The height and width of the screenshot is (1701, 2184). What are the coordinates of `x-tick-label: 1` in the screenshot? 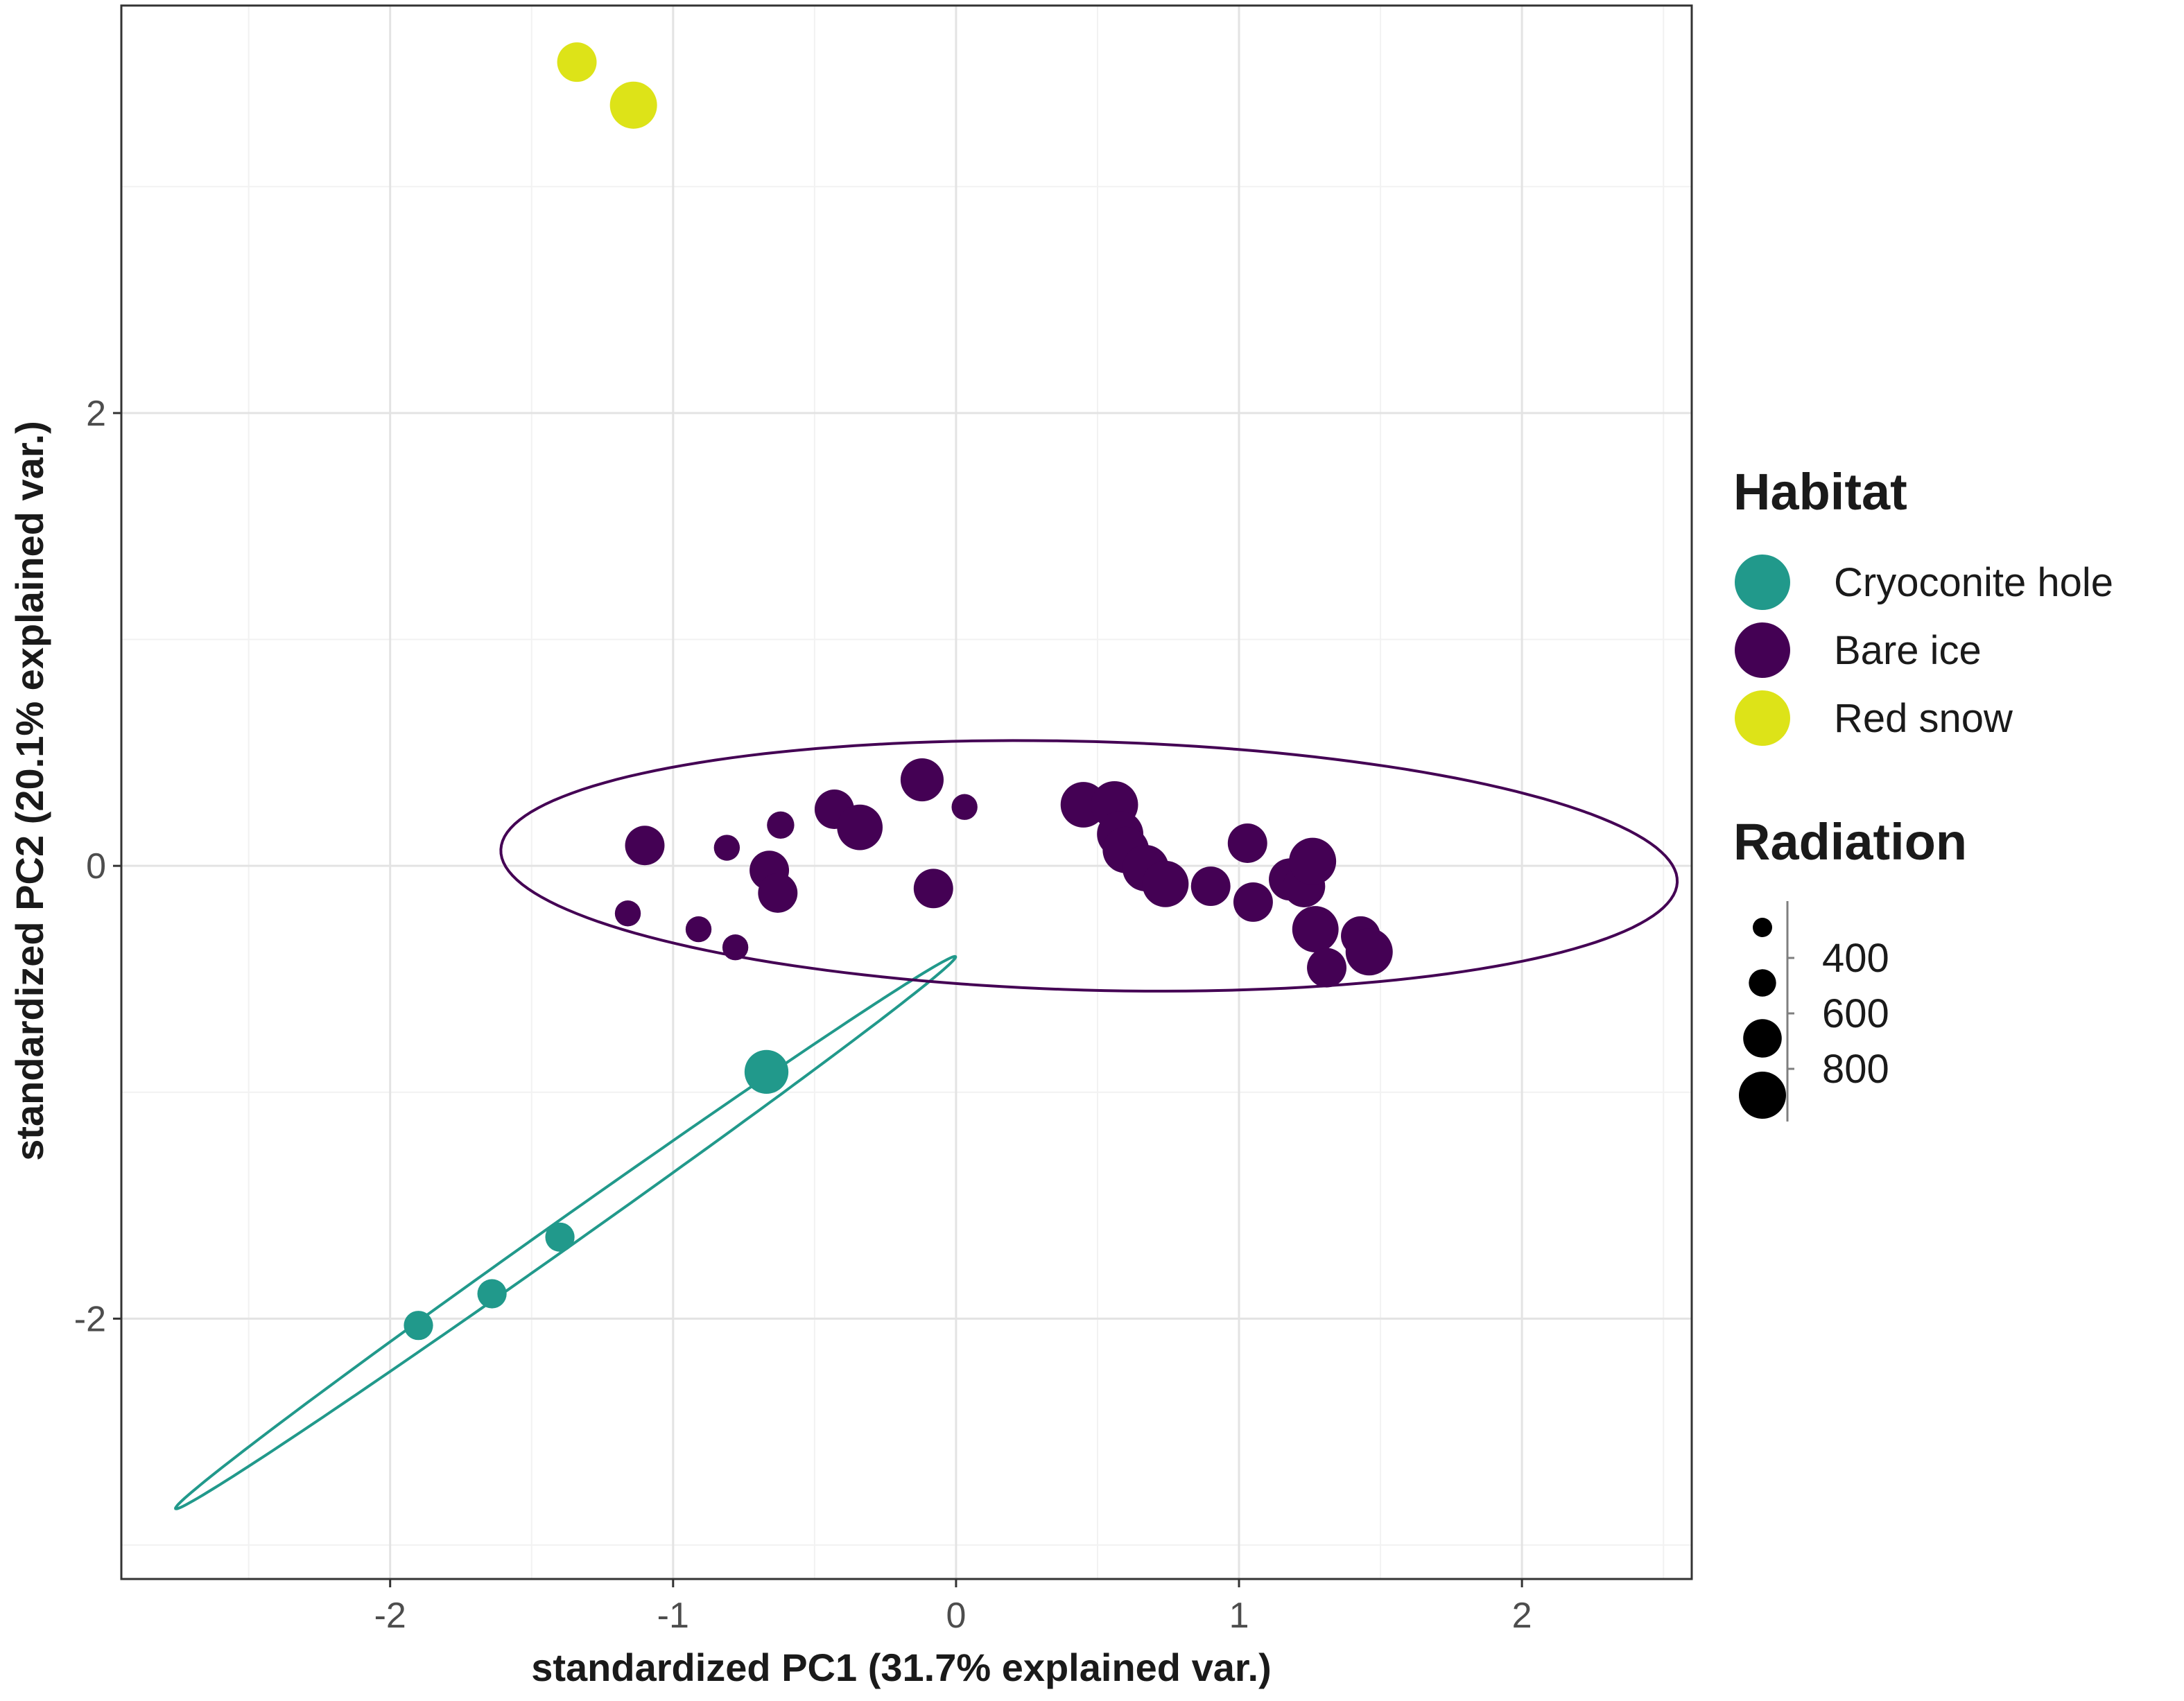 It's located at (1239, 1616).